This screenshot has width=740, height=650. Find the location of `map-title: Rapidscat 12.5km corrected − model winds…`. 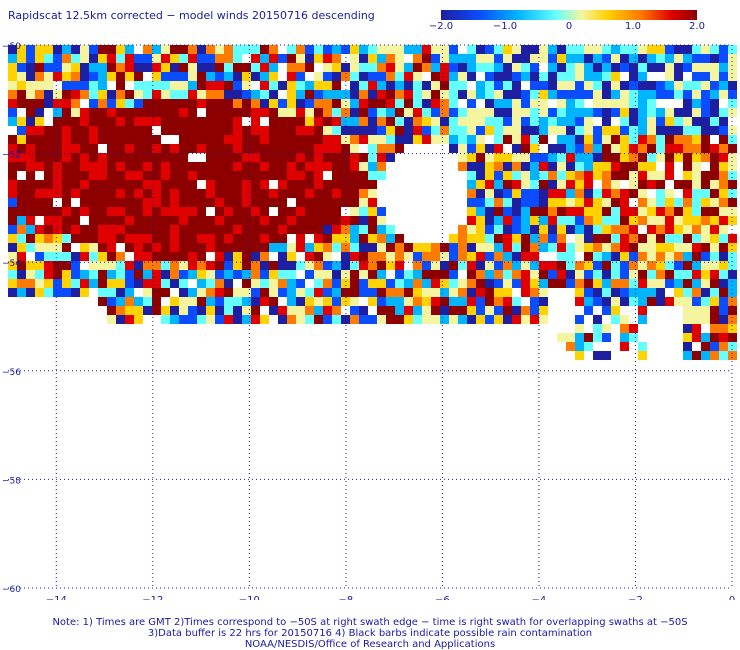

map-title: Rapidscat 12.5km corrected − model winds… is located at coordinates (191, 15).